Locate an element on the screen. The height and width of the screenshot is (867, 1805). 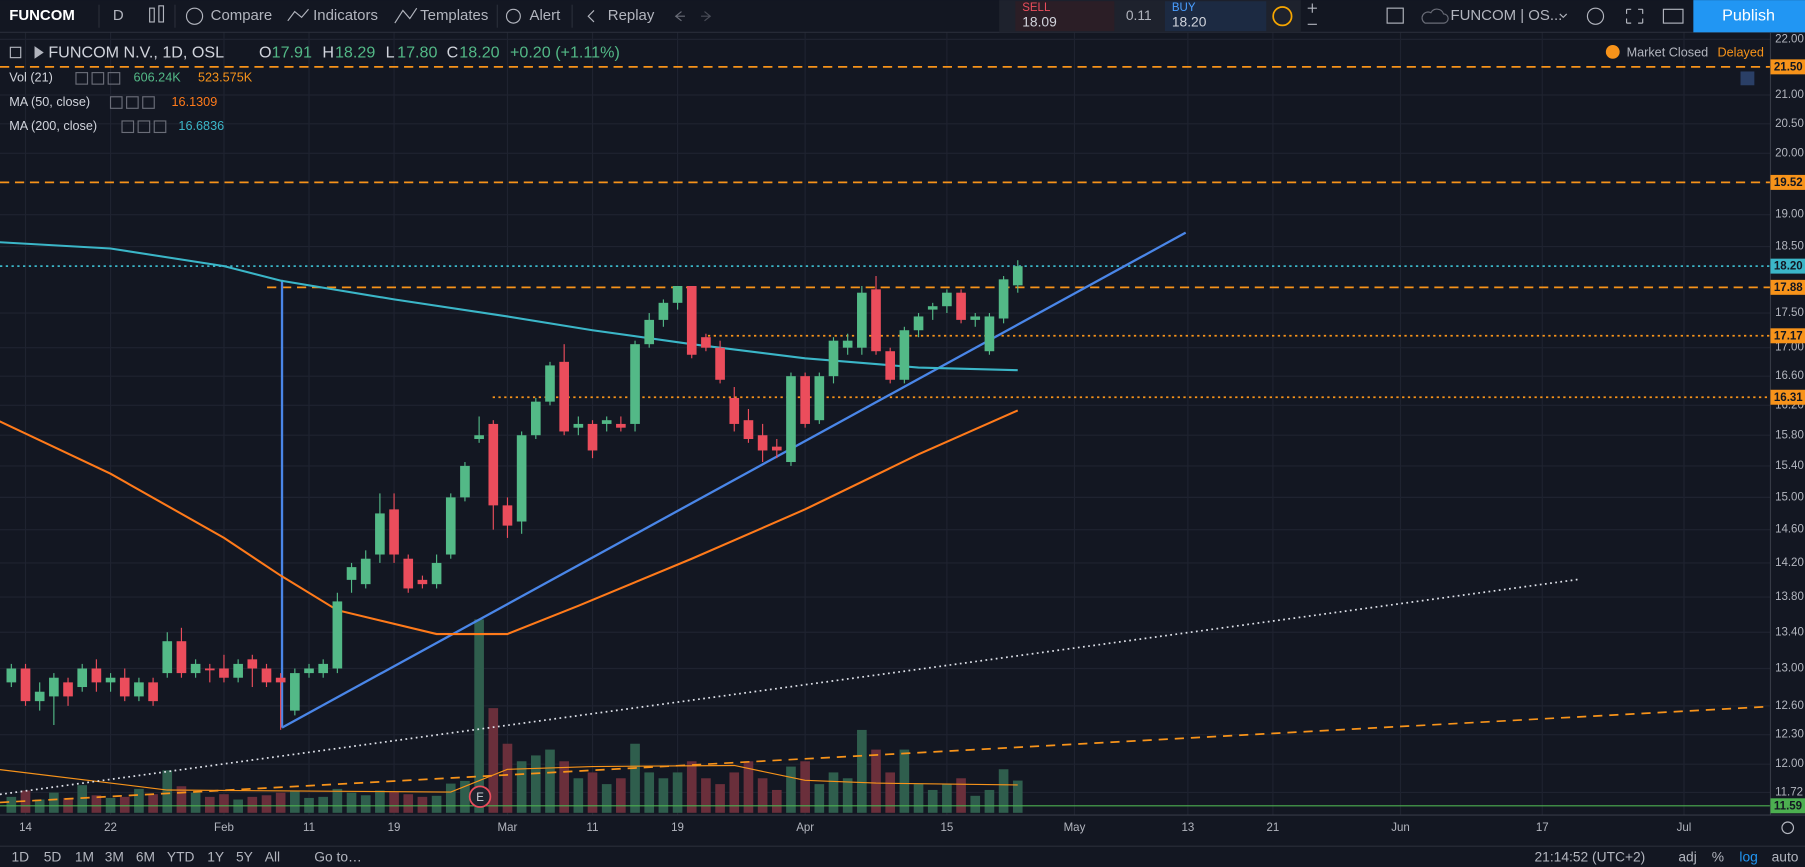
fullscreen-icon is located at coordinates (1634, 16).